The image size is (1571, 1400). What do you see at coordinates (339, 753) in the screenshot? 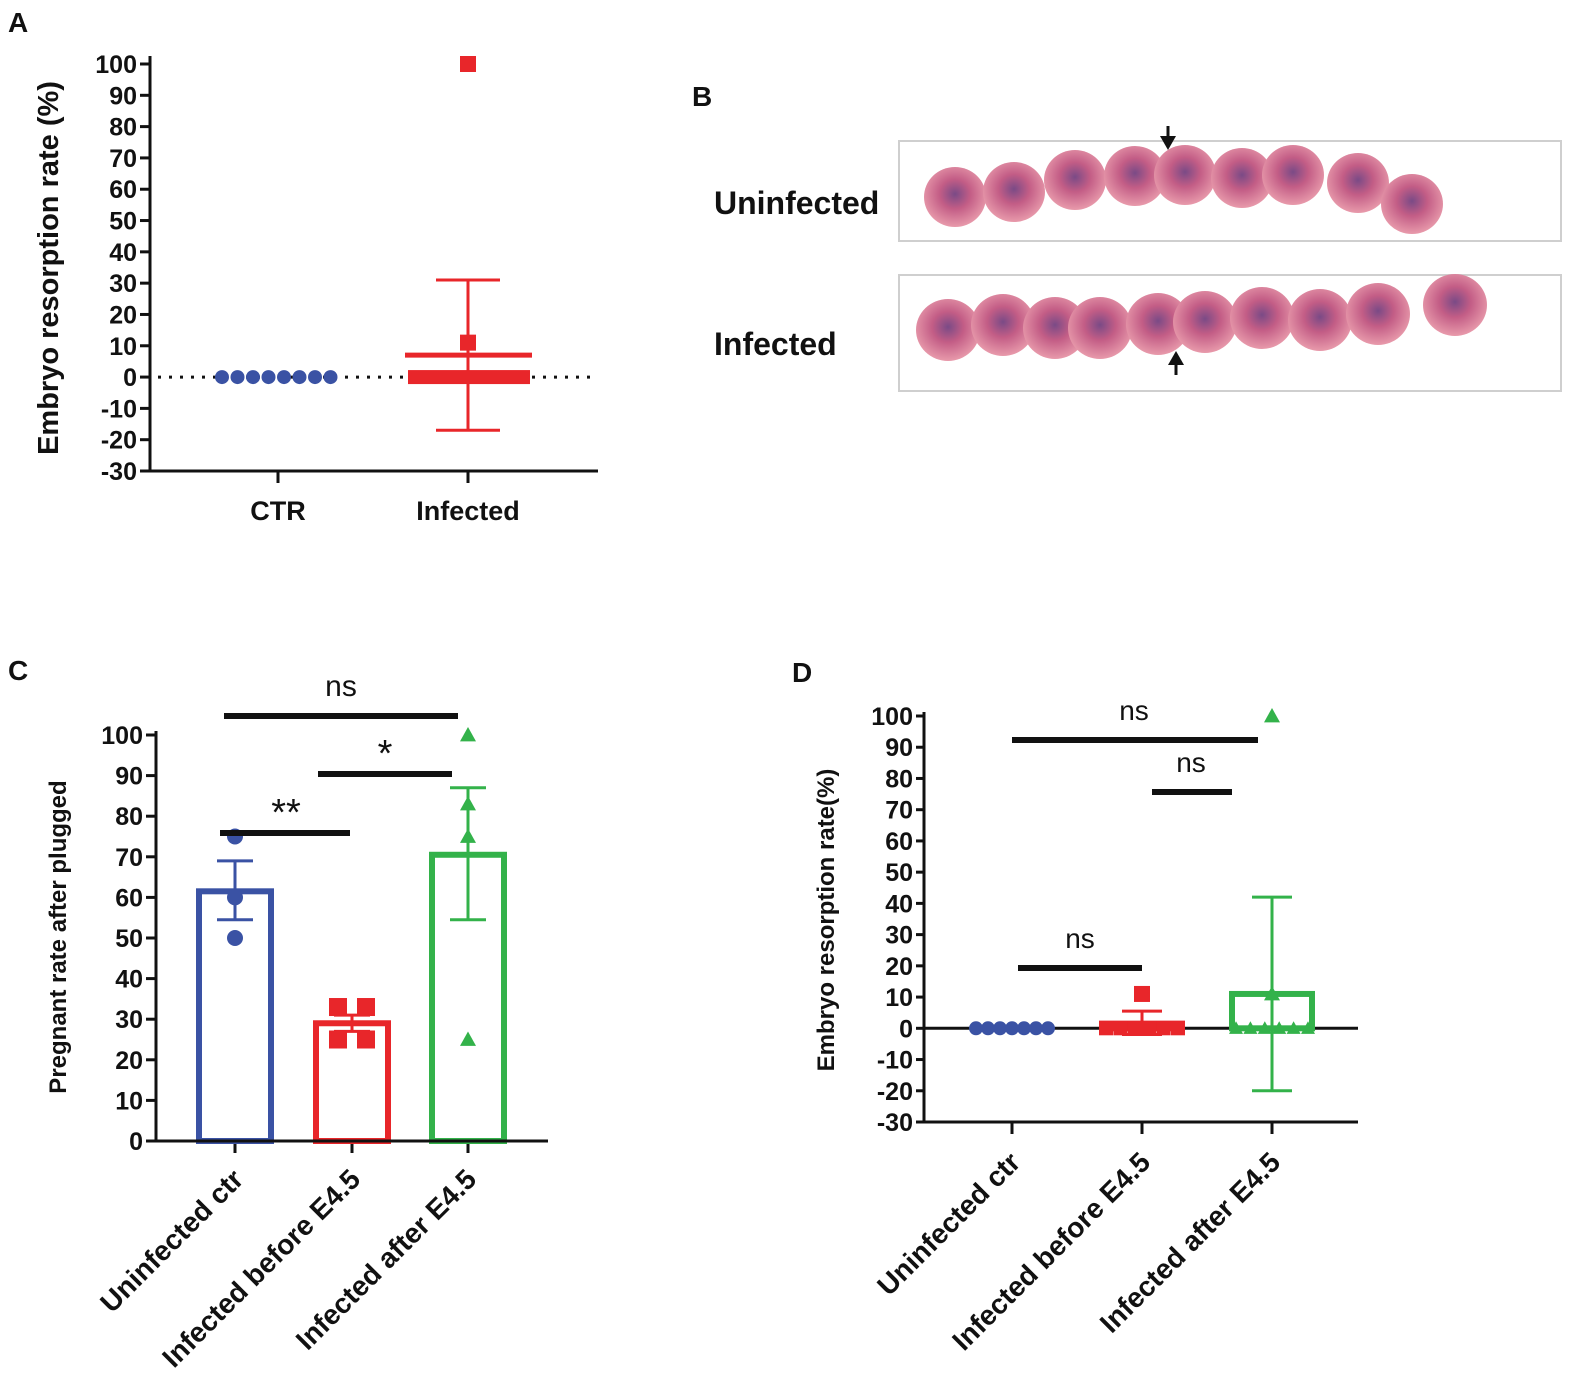
I see `chart-c-significance: ns * **` at bounding box center [339, 753].